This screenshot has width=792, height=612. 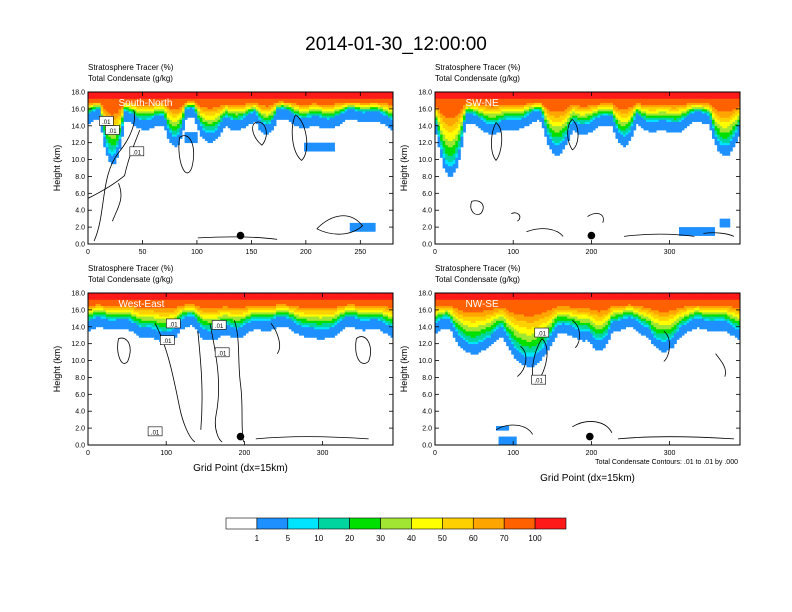 I want to click on location-marker, so click(x=591, y=235).